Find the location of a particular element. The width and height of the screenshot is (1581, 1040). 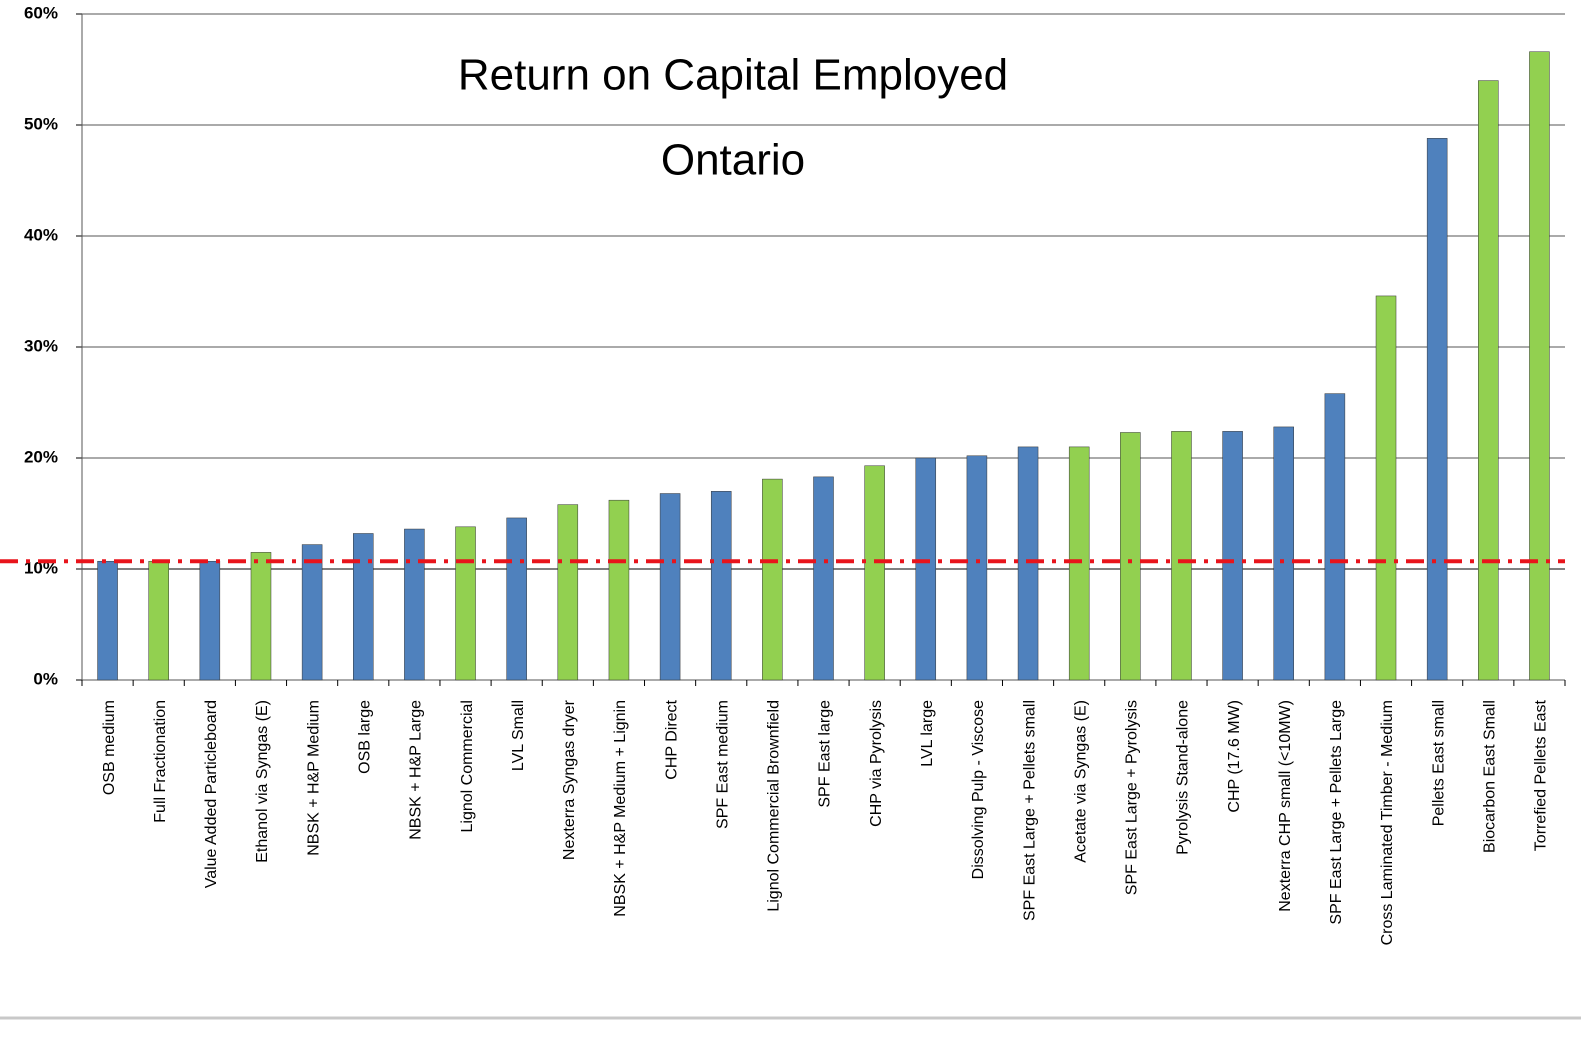

x-tick-label: Ethanol via Syngas (E) is located at coordinates (262, 781).